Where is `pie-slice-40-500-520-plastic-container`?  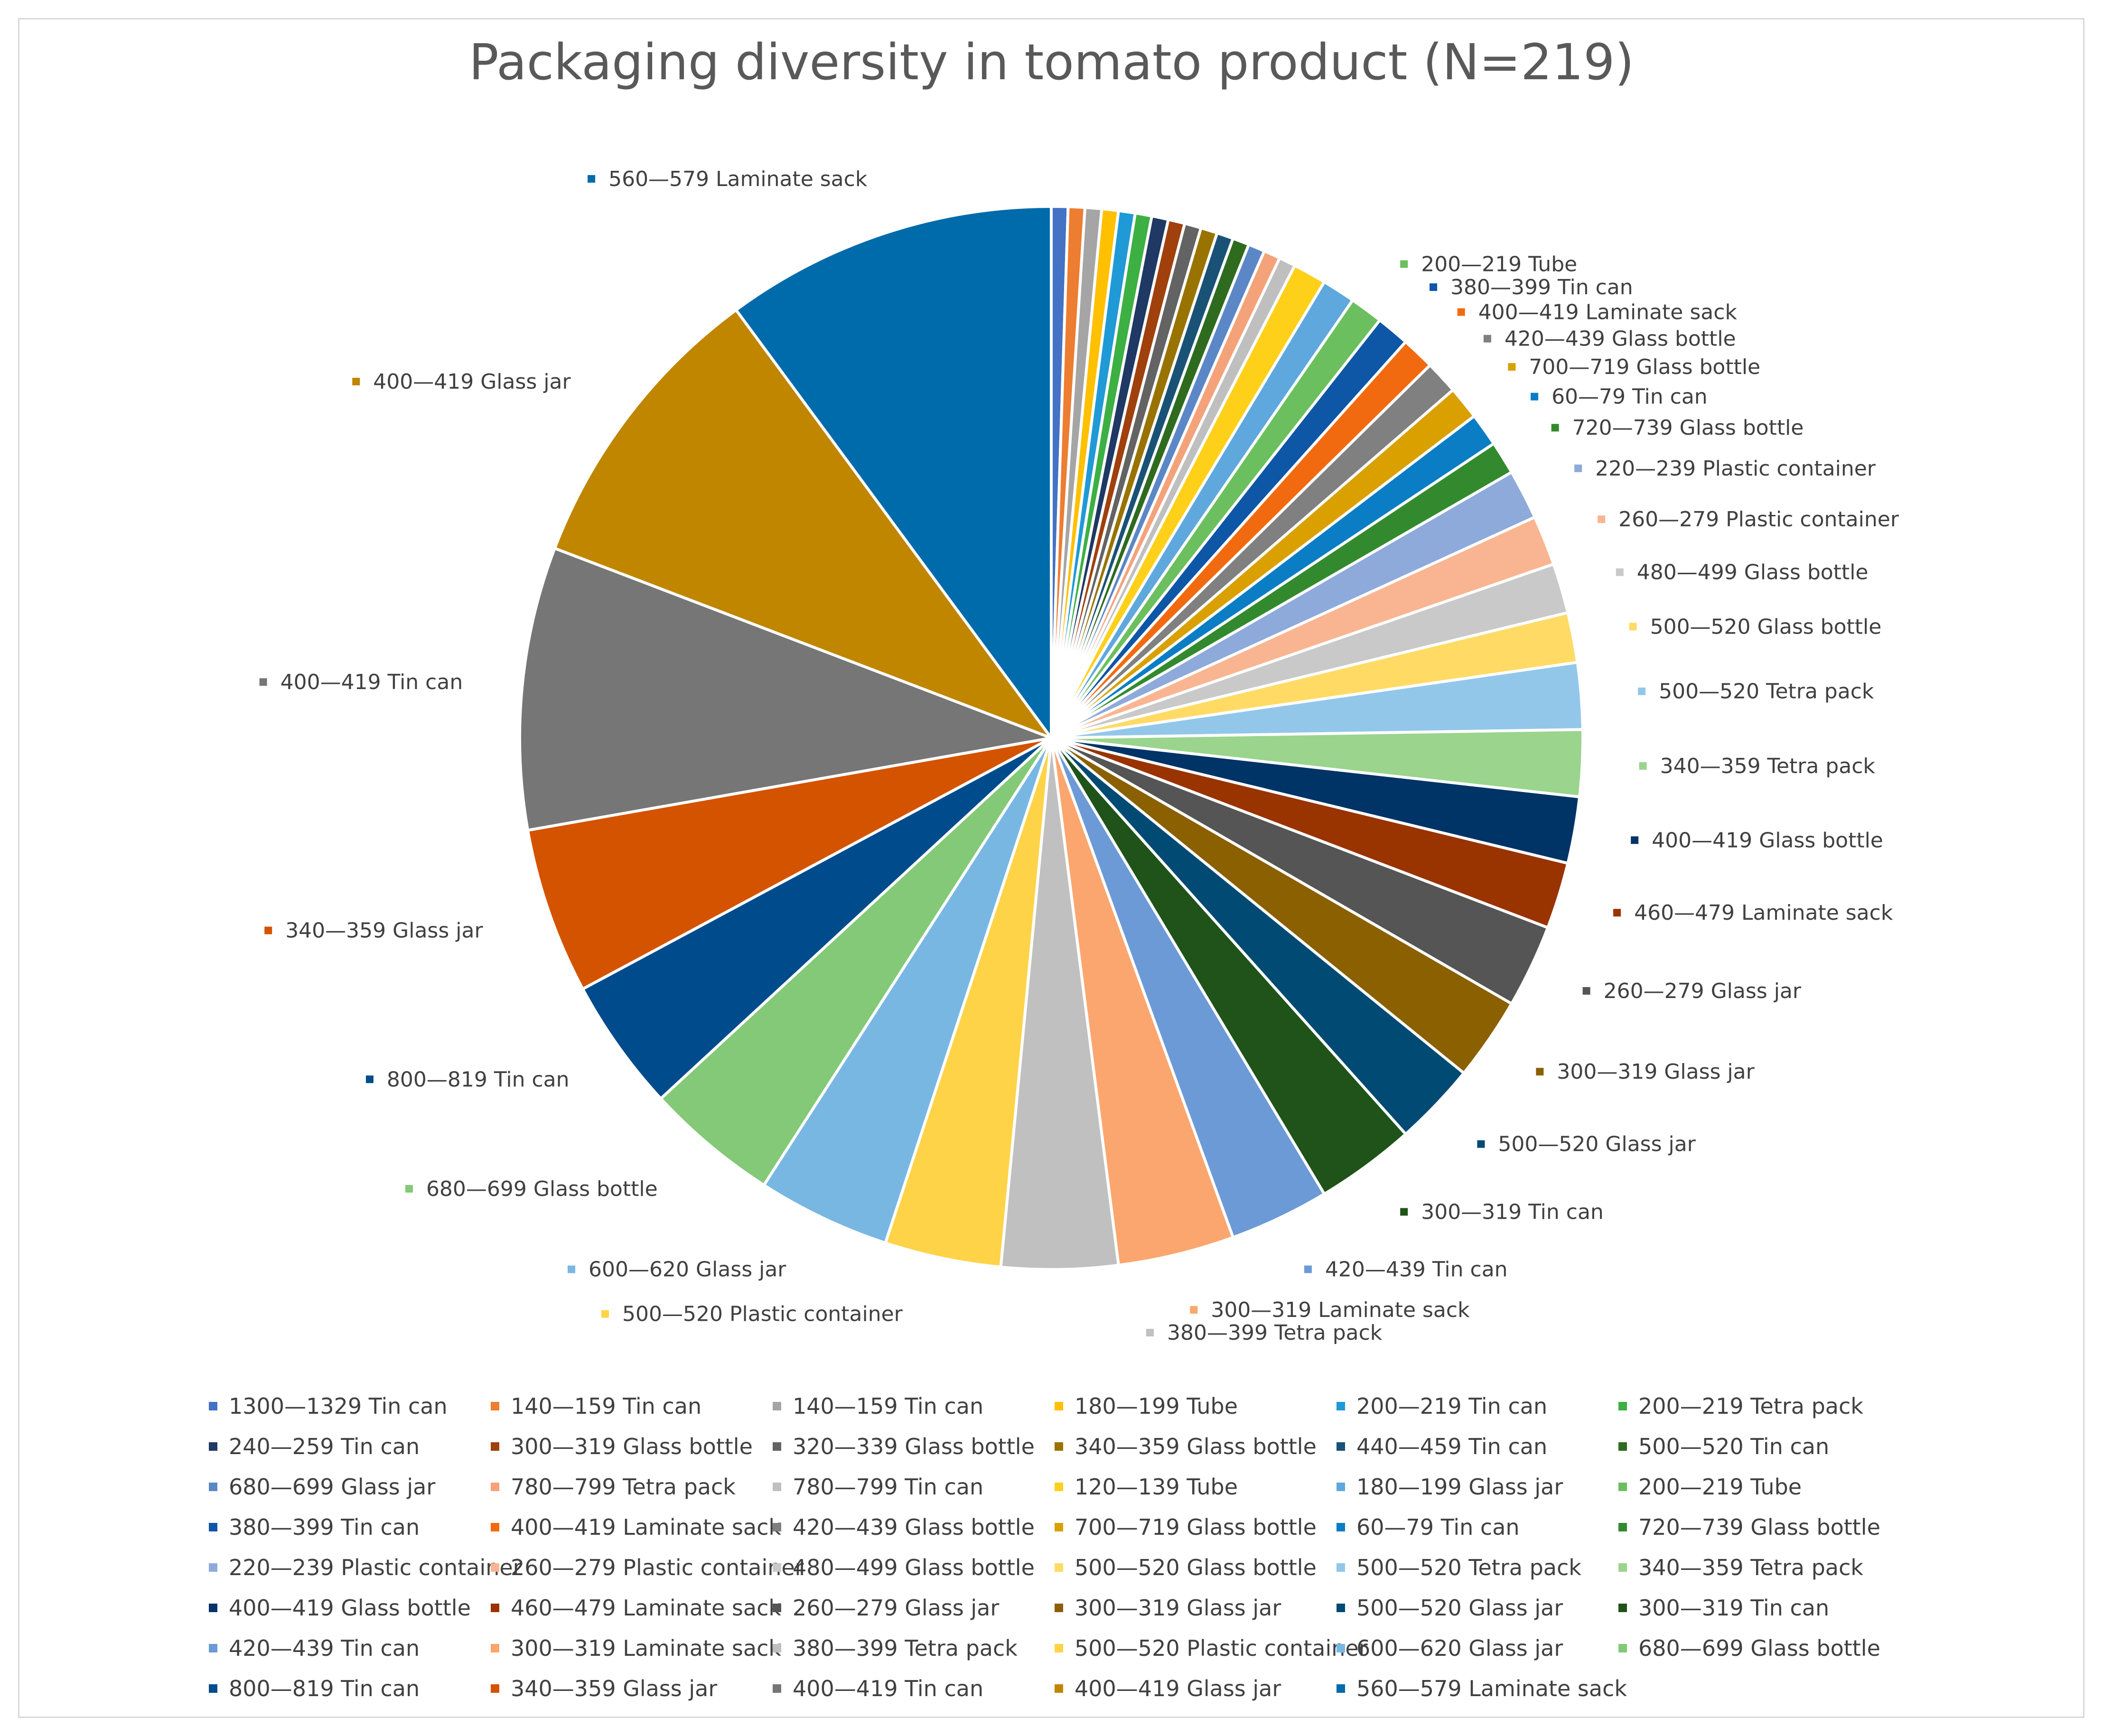
pie-slice-40-500-520-plastic-container is located at coordinates (968, 1003).